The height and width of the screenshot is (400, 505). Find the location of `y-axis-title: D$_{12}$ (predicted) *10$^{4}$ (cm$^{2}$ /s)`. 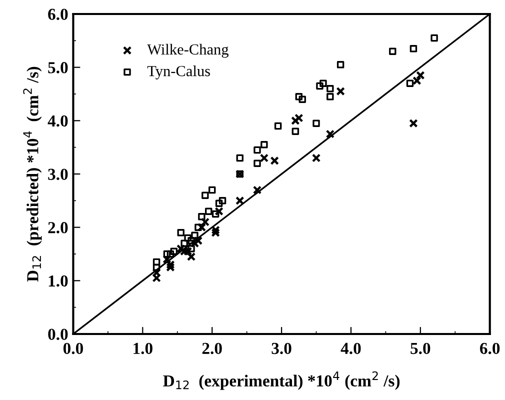

y-axis-title: D$_{12}$ (predicted) *10$^{4}$ (cm$^{2}$ /s) is located at coordinates (32, 174).